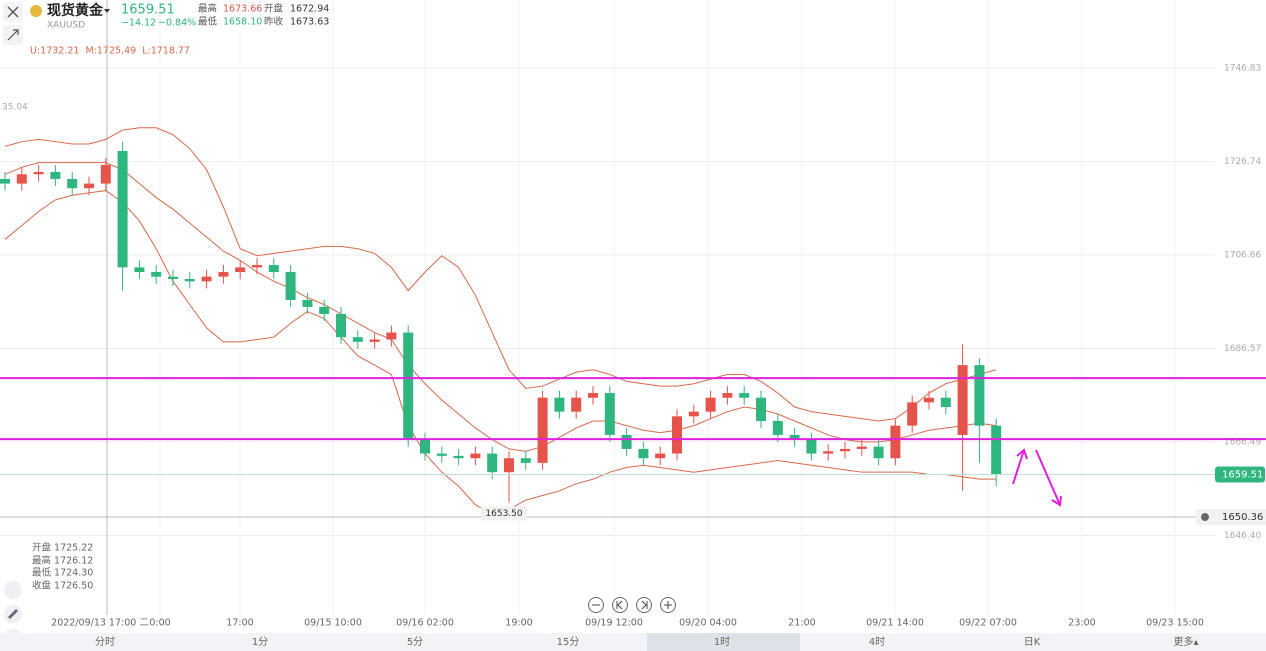  Describe the element at coordinates (333, 623) in the screenshot. I see `x-tick-label: 09/15 10:00` at that location.